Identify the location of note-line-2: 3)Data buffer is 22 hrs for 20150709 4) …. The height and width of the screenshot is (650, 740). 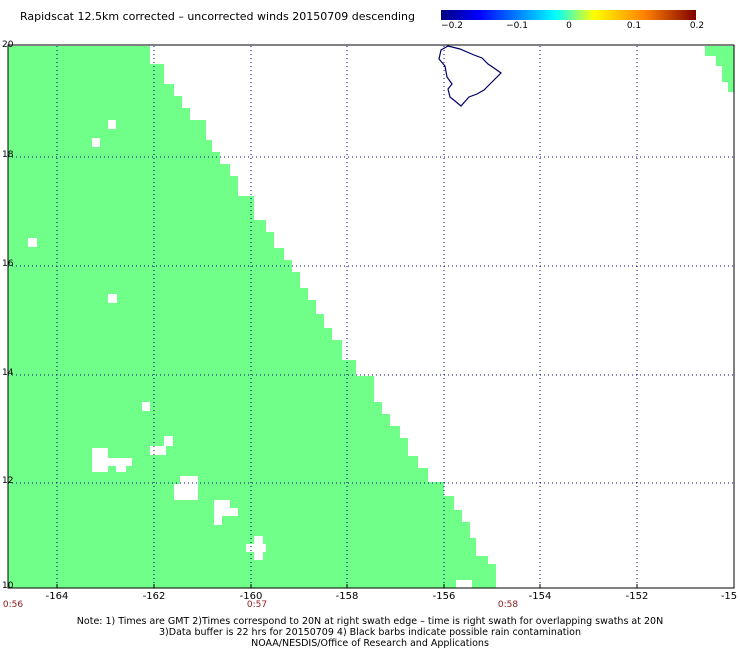
(370, 632).